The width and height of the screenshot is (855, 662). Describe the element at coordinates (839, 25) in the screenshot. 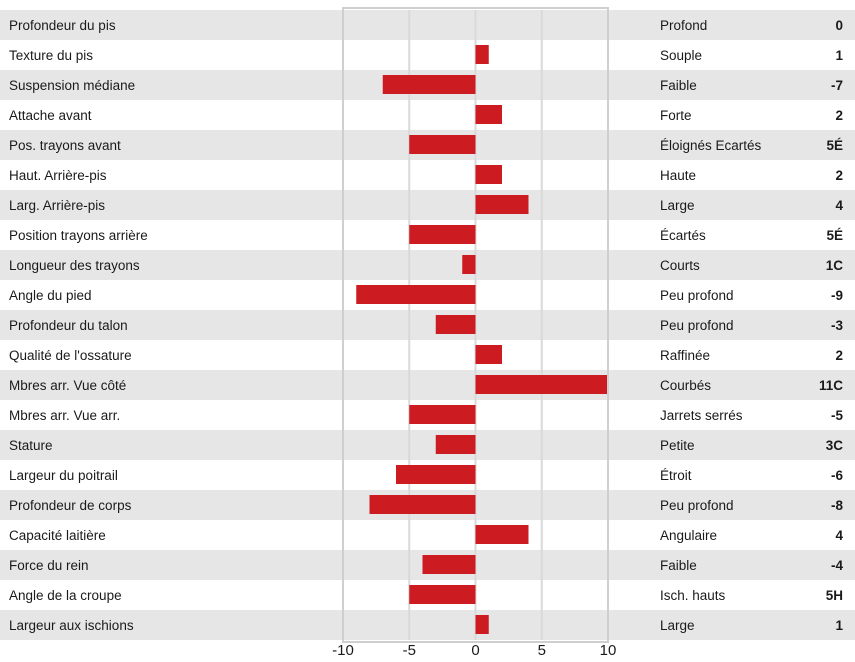

I see `code-label: 0` at that location.